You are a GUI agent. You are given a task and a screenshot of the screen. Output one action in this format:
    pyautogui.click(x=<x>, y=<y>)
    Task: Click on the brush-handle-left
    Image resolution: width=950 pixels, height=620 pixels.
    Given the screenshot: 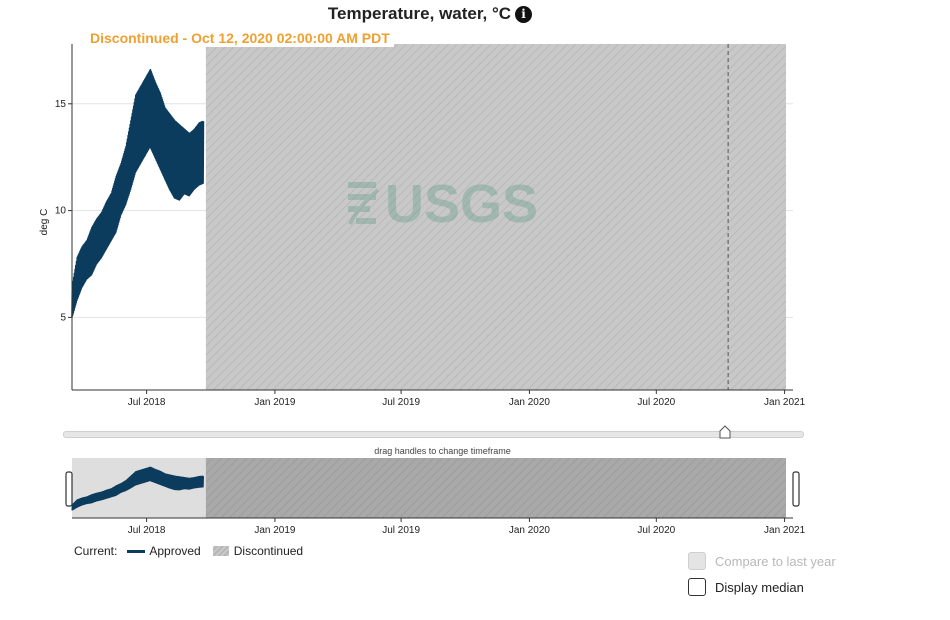 What is the action you would take?
    pyautogui.click(x=69, y=489)
    